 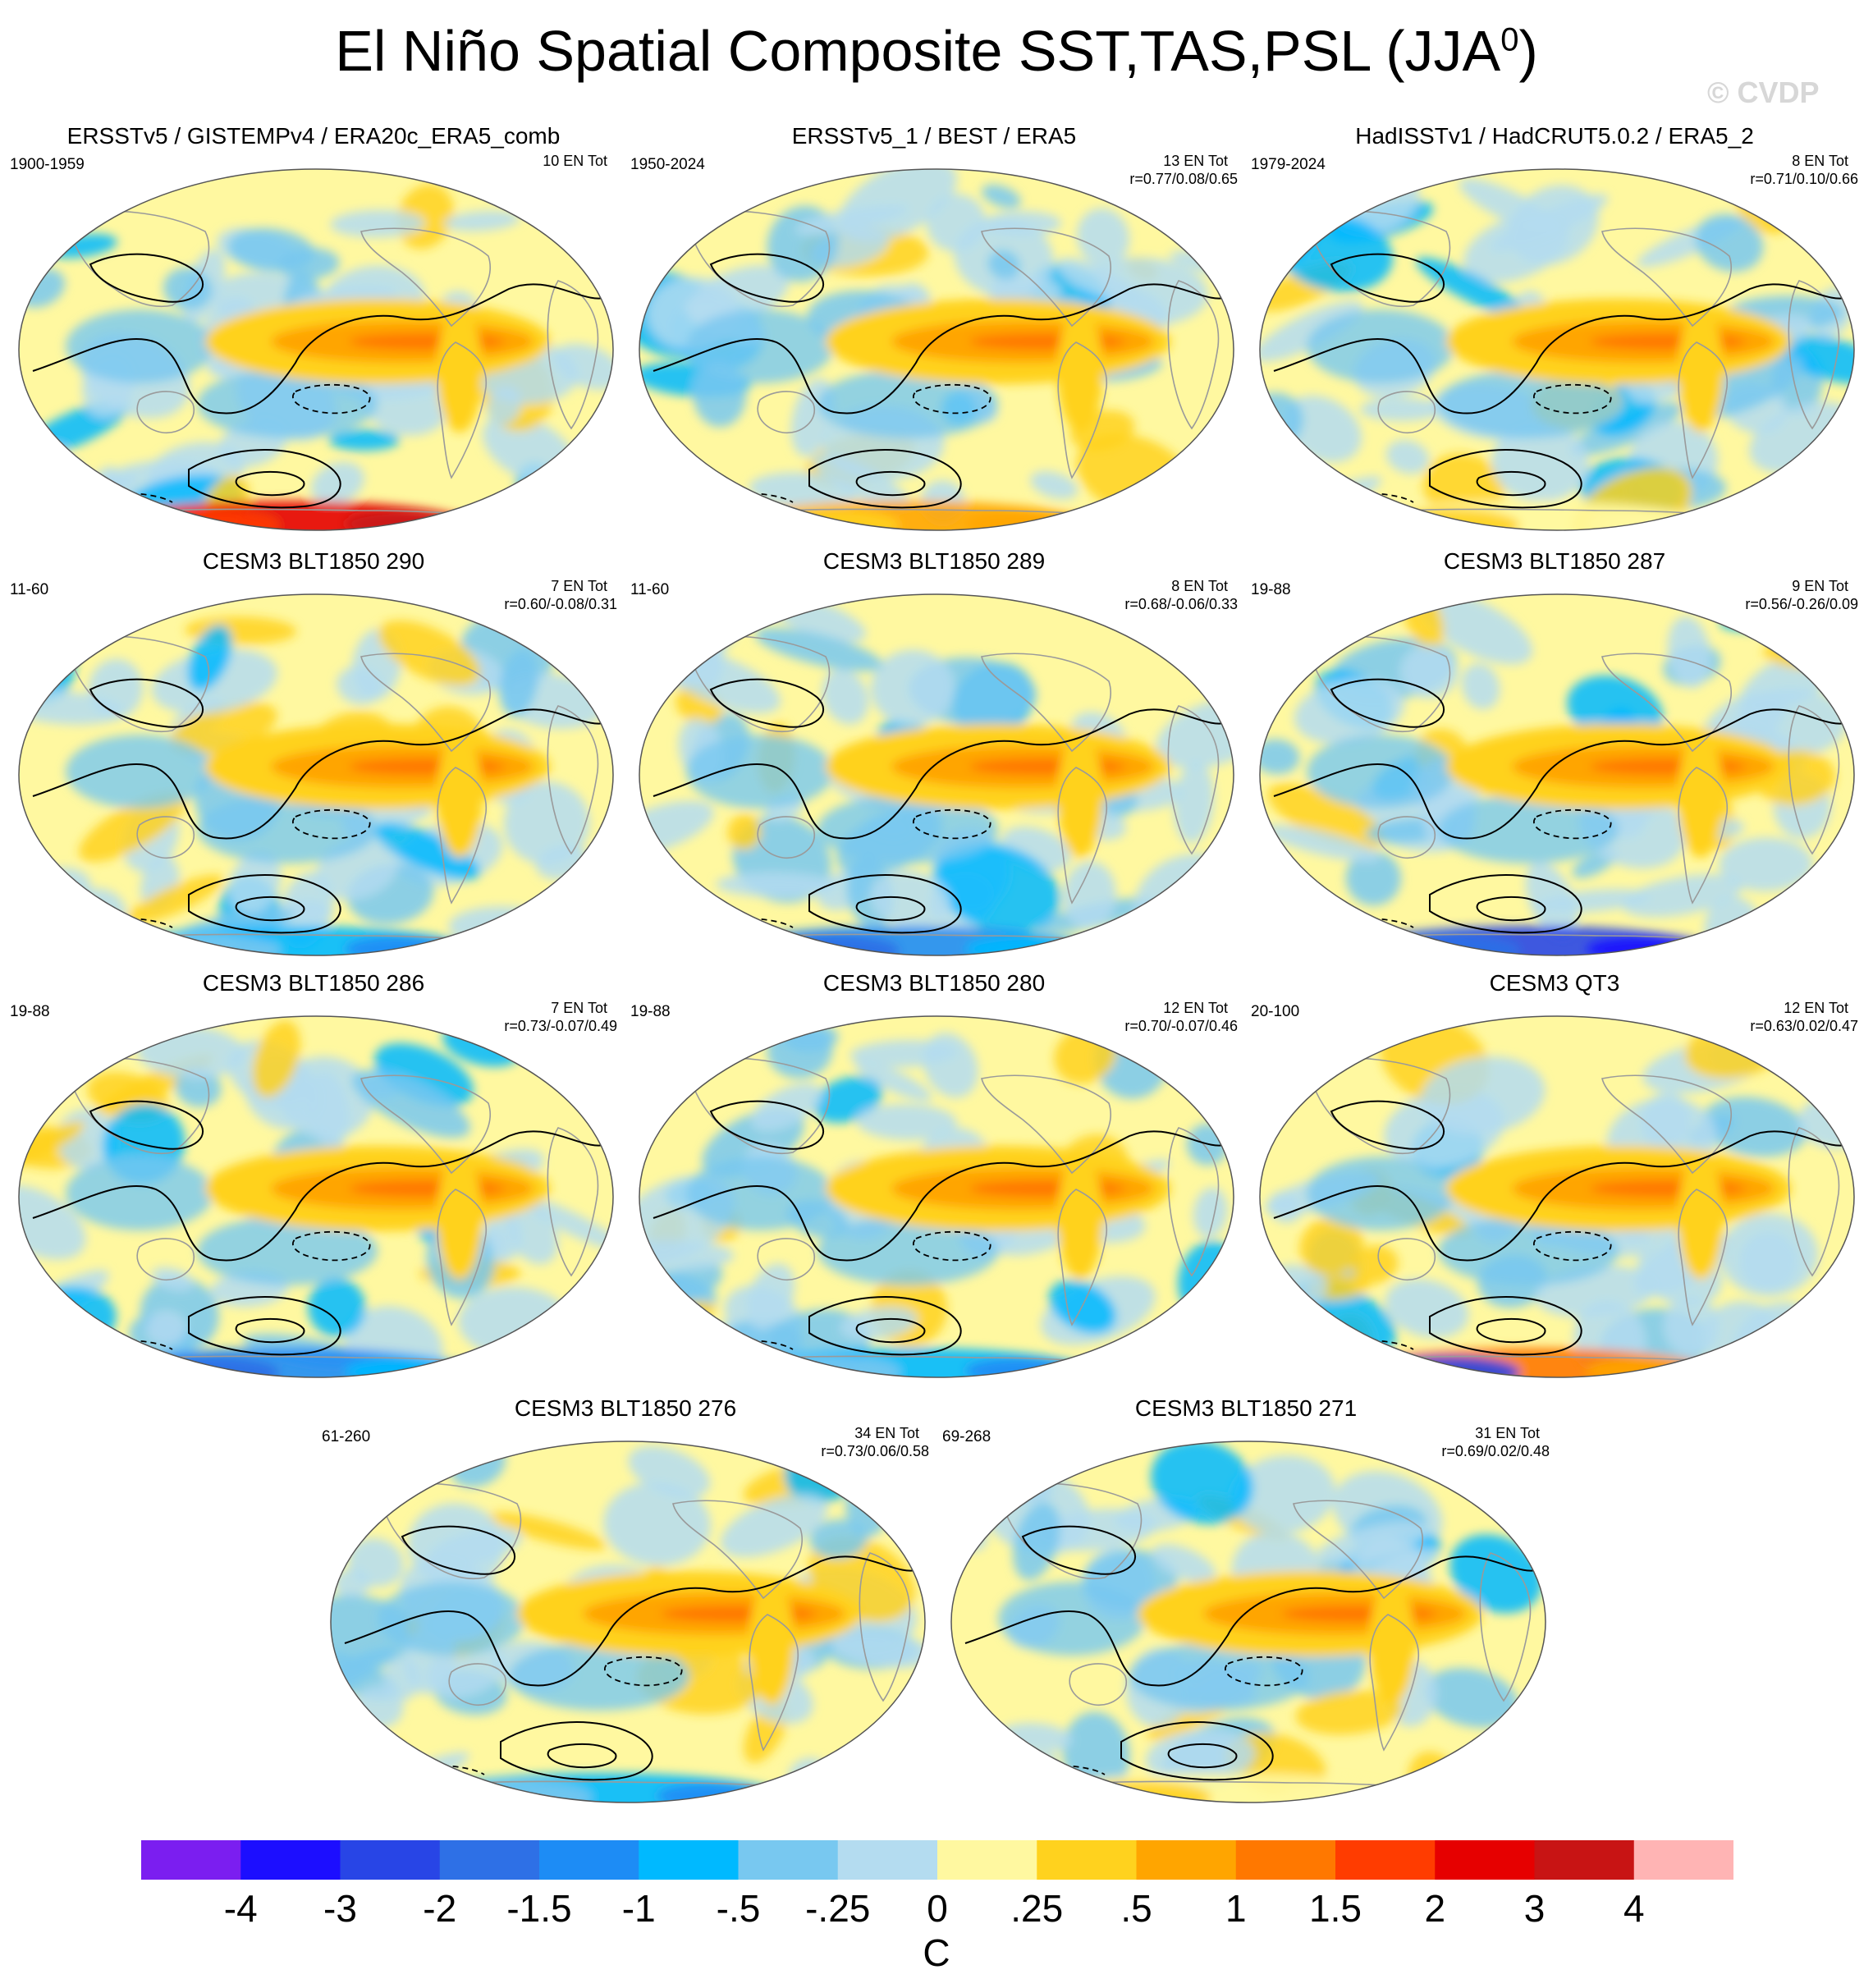 What do you see at coordinates (1820, 586) in the screenshot?
I see `panel-event-count: 9 EN Tot` at bounding box center [1820, 586].